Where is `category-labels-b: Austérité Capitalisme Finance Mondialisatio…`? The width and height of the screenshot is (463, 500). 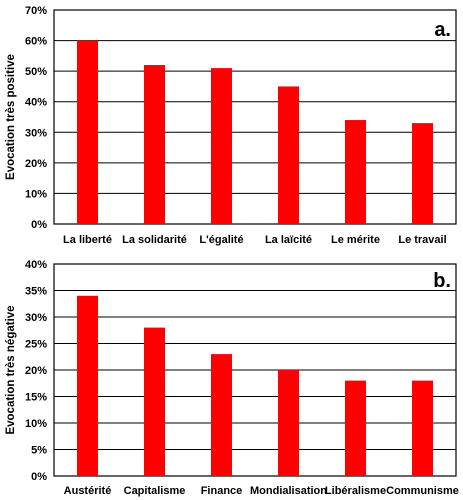 category-labels-b: Austérité Capitalisme Finance Mondialisatio… is located at coordinates (261, 491).